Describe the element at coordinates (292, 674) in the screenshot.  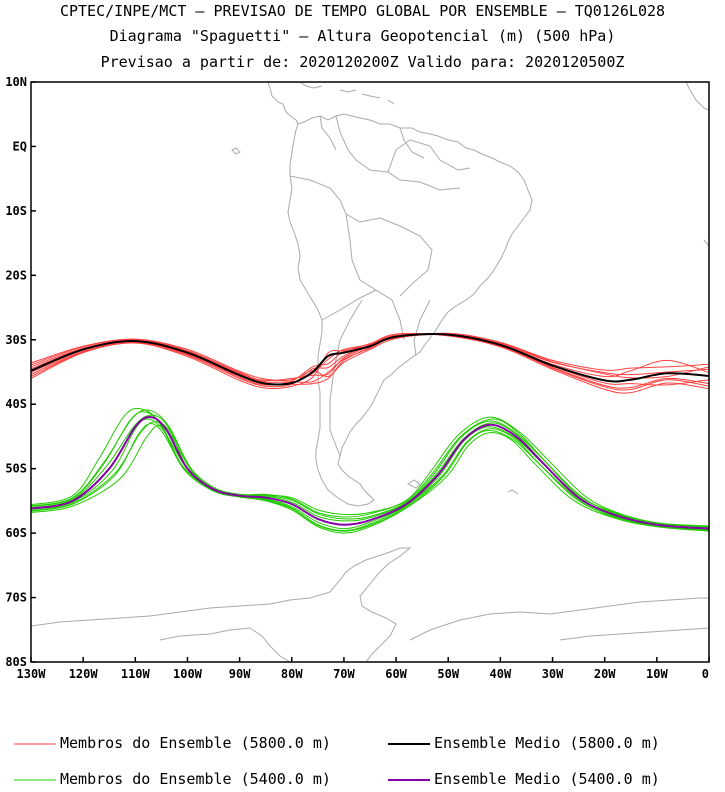
I see `lon-label: 80W` at that location.